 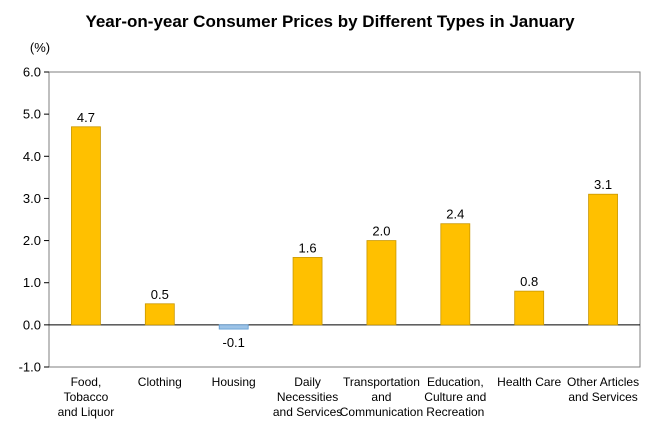 What do you see at coordinates (32, 324) in the screenshot?
I see `y-tick-label: 0.0` at bounding box center [32, 324].